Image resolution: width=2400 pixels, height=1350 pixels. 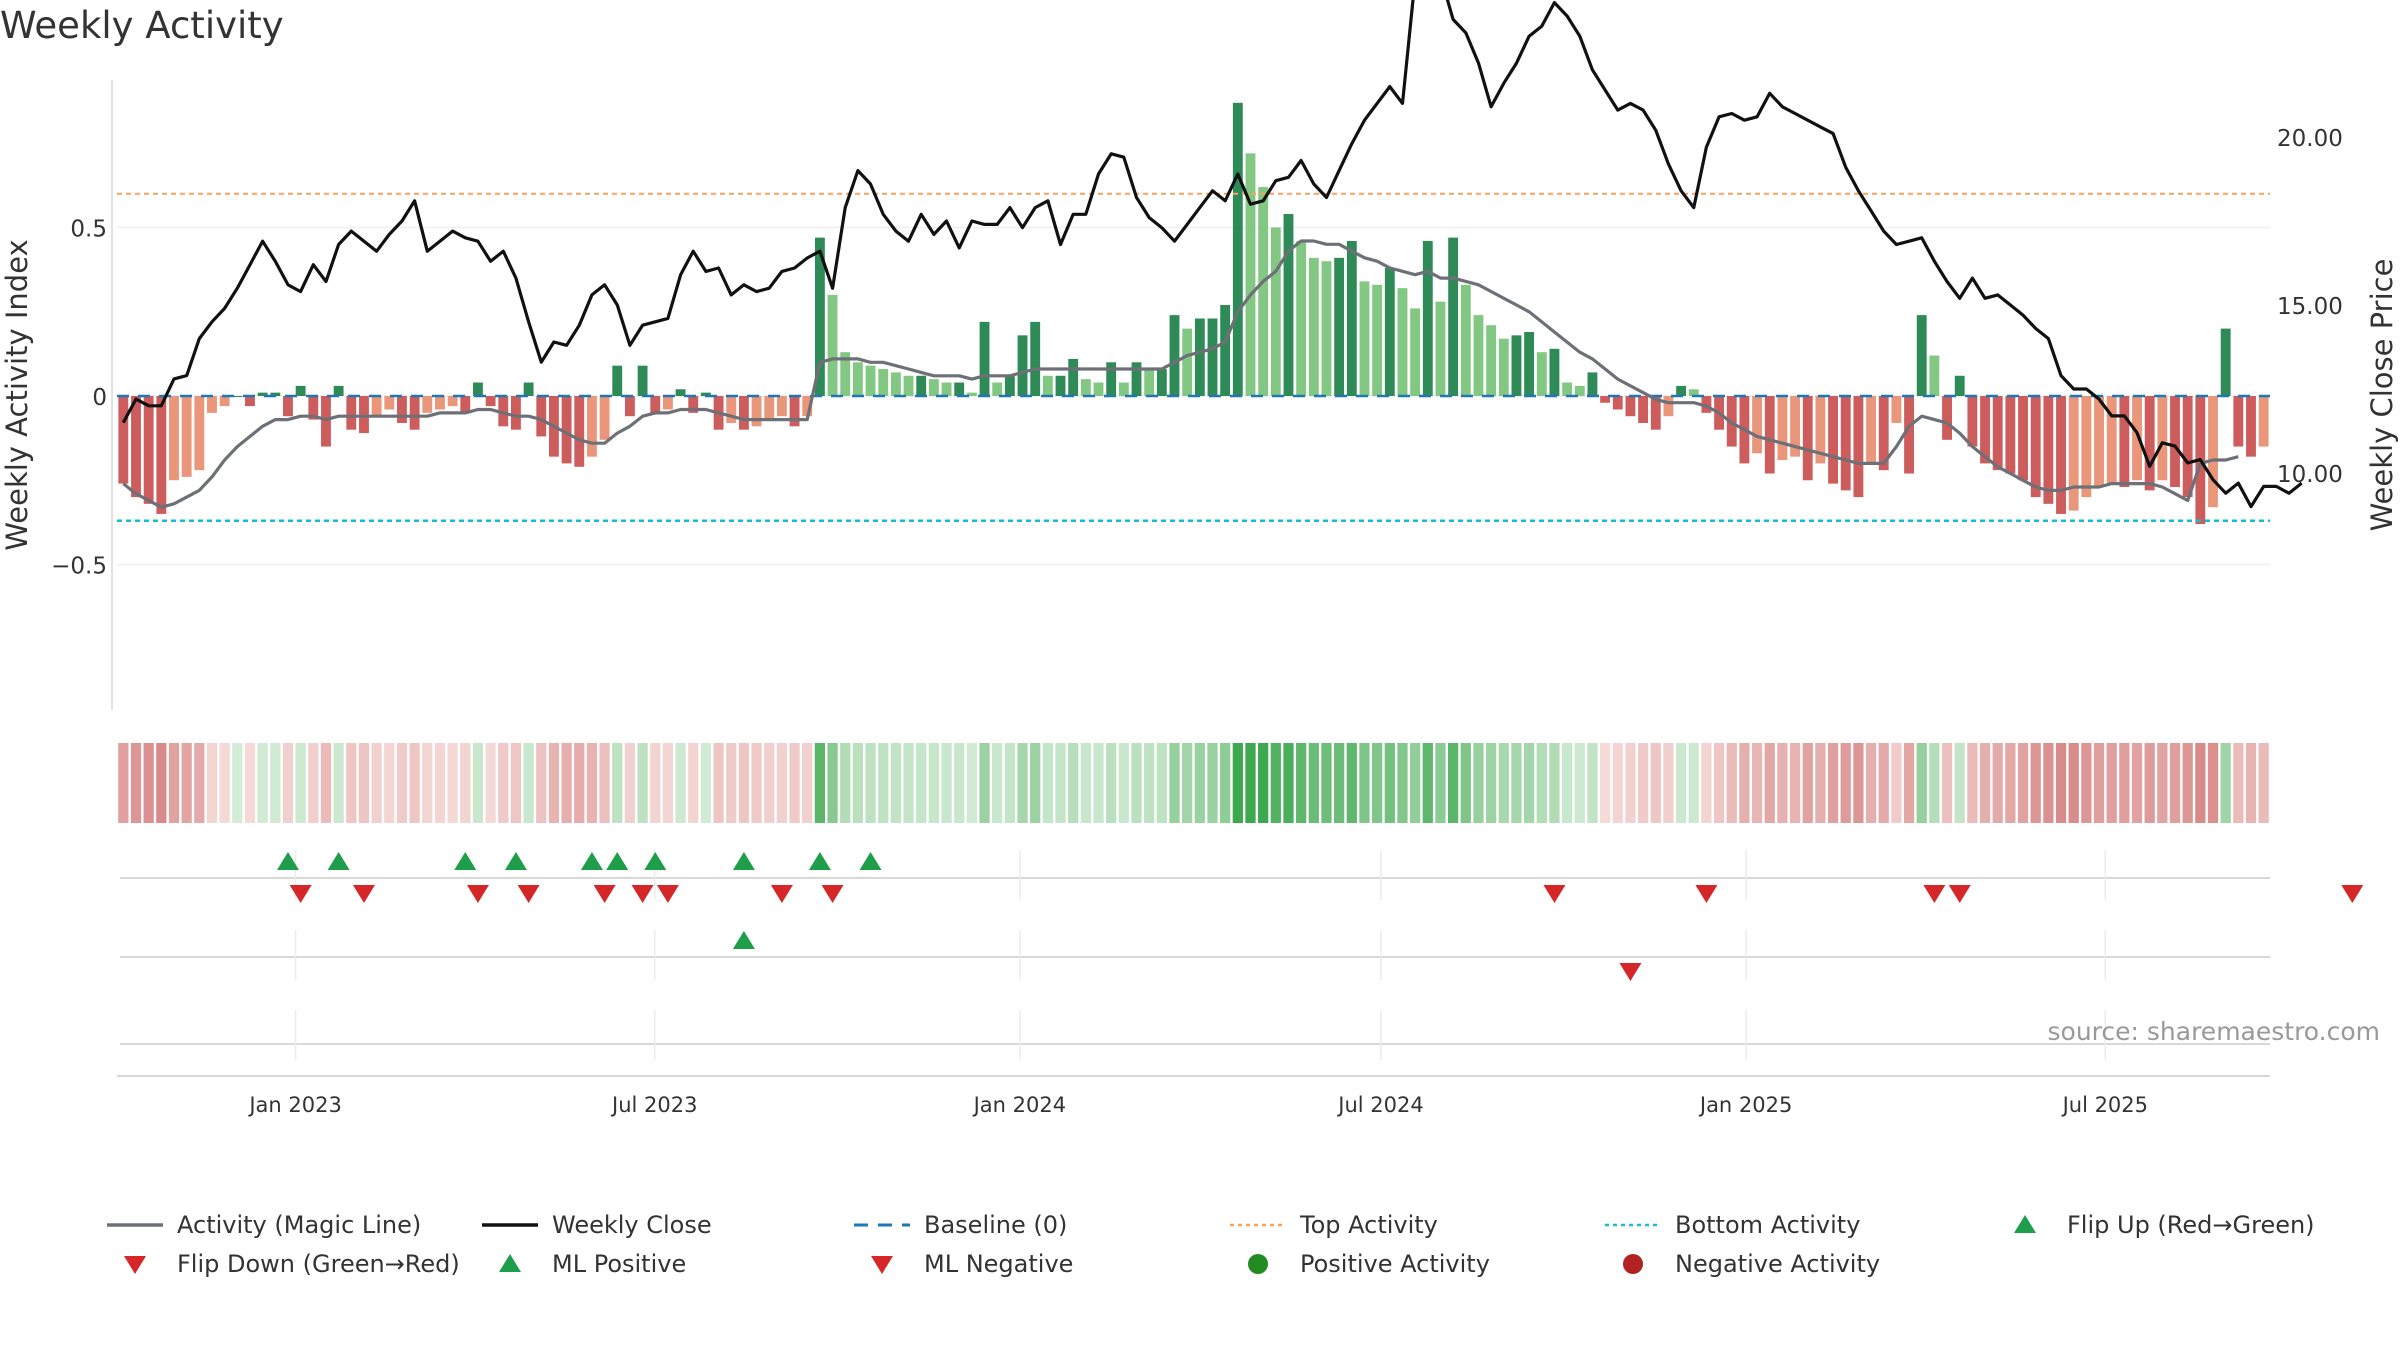 What do you see at coordinates (1019, 1105) in the screenshot?
I see `x-tick-label: Jan 2024` at bounding box center [1019, 1105].